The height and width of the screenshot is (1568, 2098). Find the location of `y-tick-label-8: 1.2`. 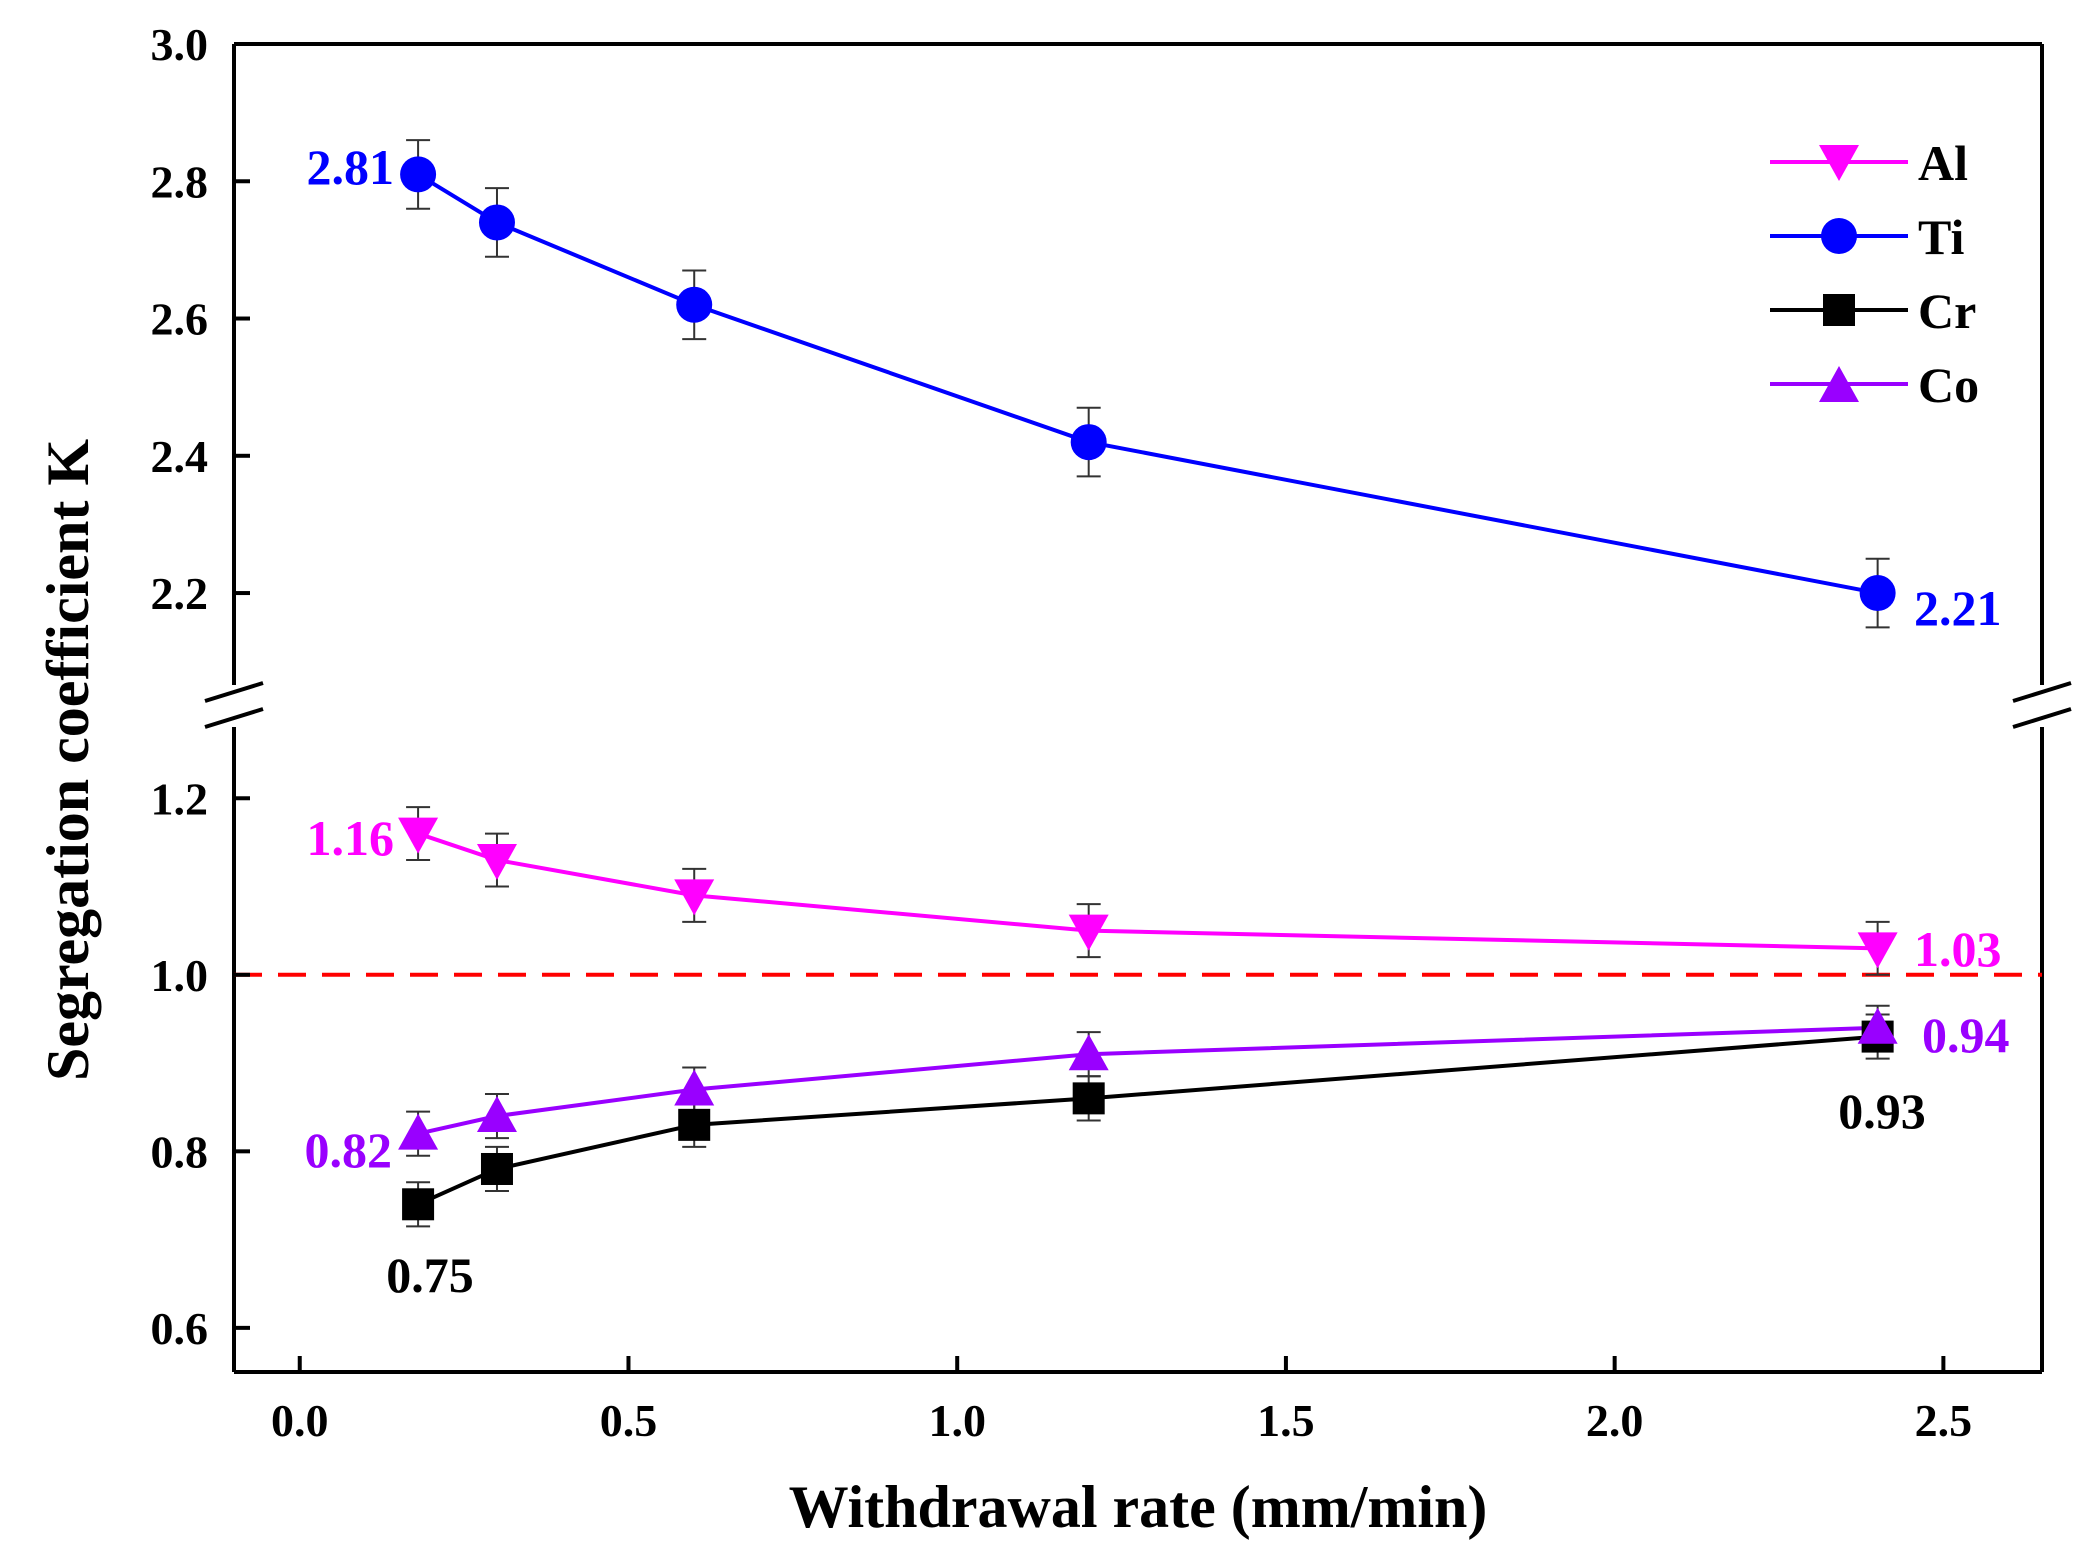

y-tick-label-8: 1.2 is located at coordinates (180, 798).